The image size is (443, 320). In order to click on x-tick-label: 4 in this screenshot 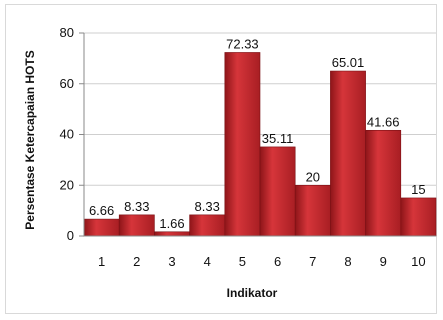, I will do `click(207, 261)`.